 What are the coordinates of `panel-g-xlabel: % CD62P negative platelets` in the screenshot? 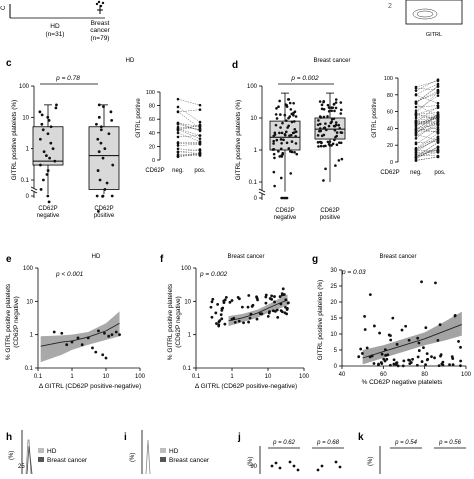 It's located at (403, 382).